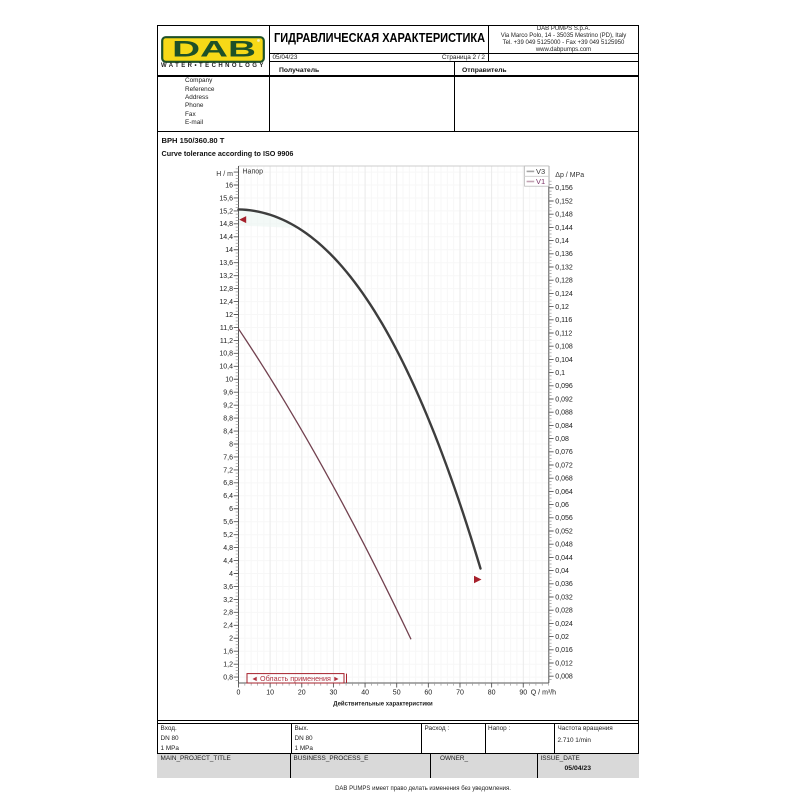 The width and height of the screenshot is (800, 800). Describe the element at coordinates (564, 597) in the screenshot. I see `svg-text: 0,032` at that location.